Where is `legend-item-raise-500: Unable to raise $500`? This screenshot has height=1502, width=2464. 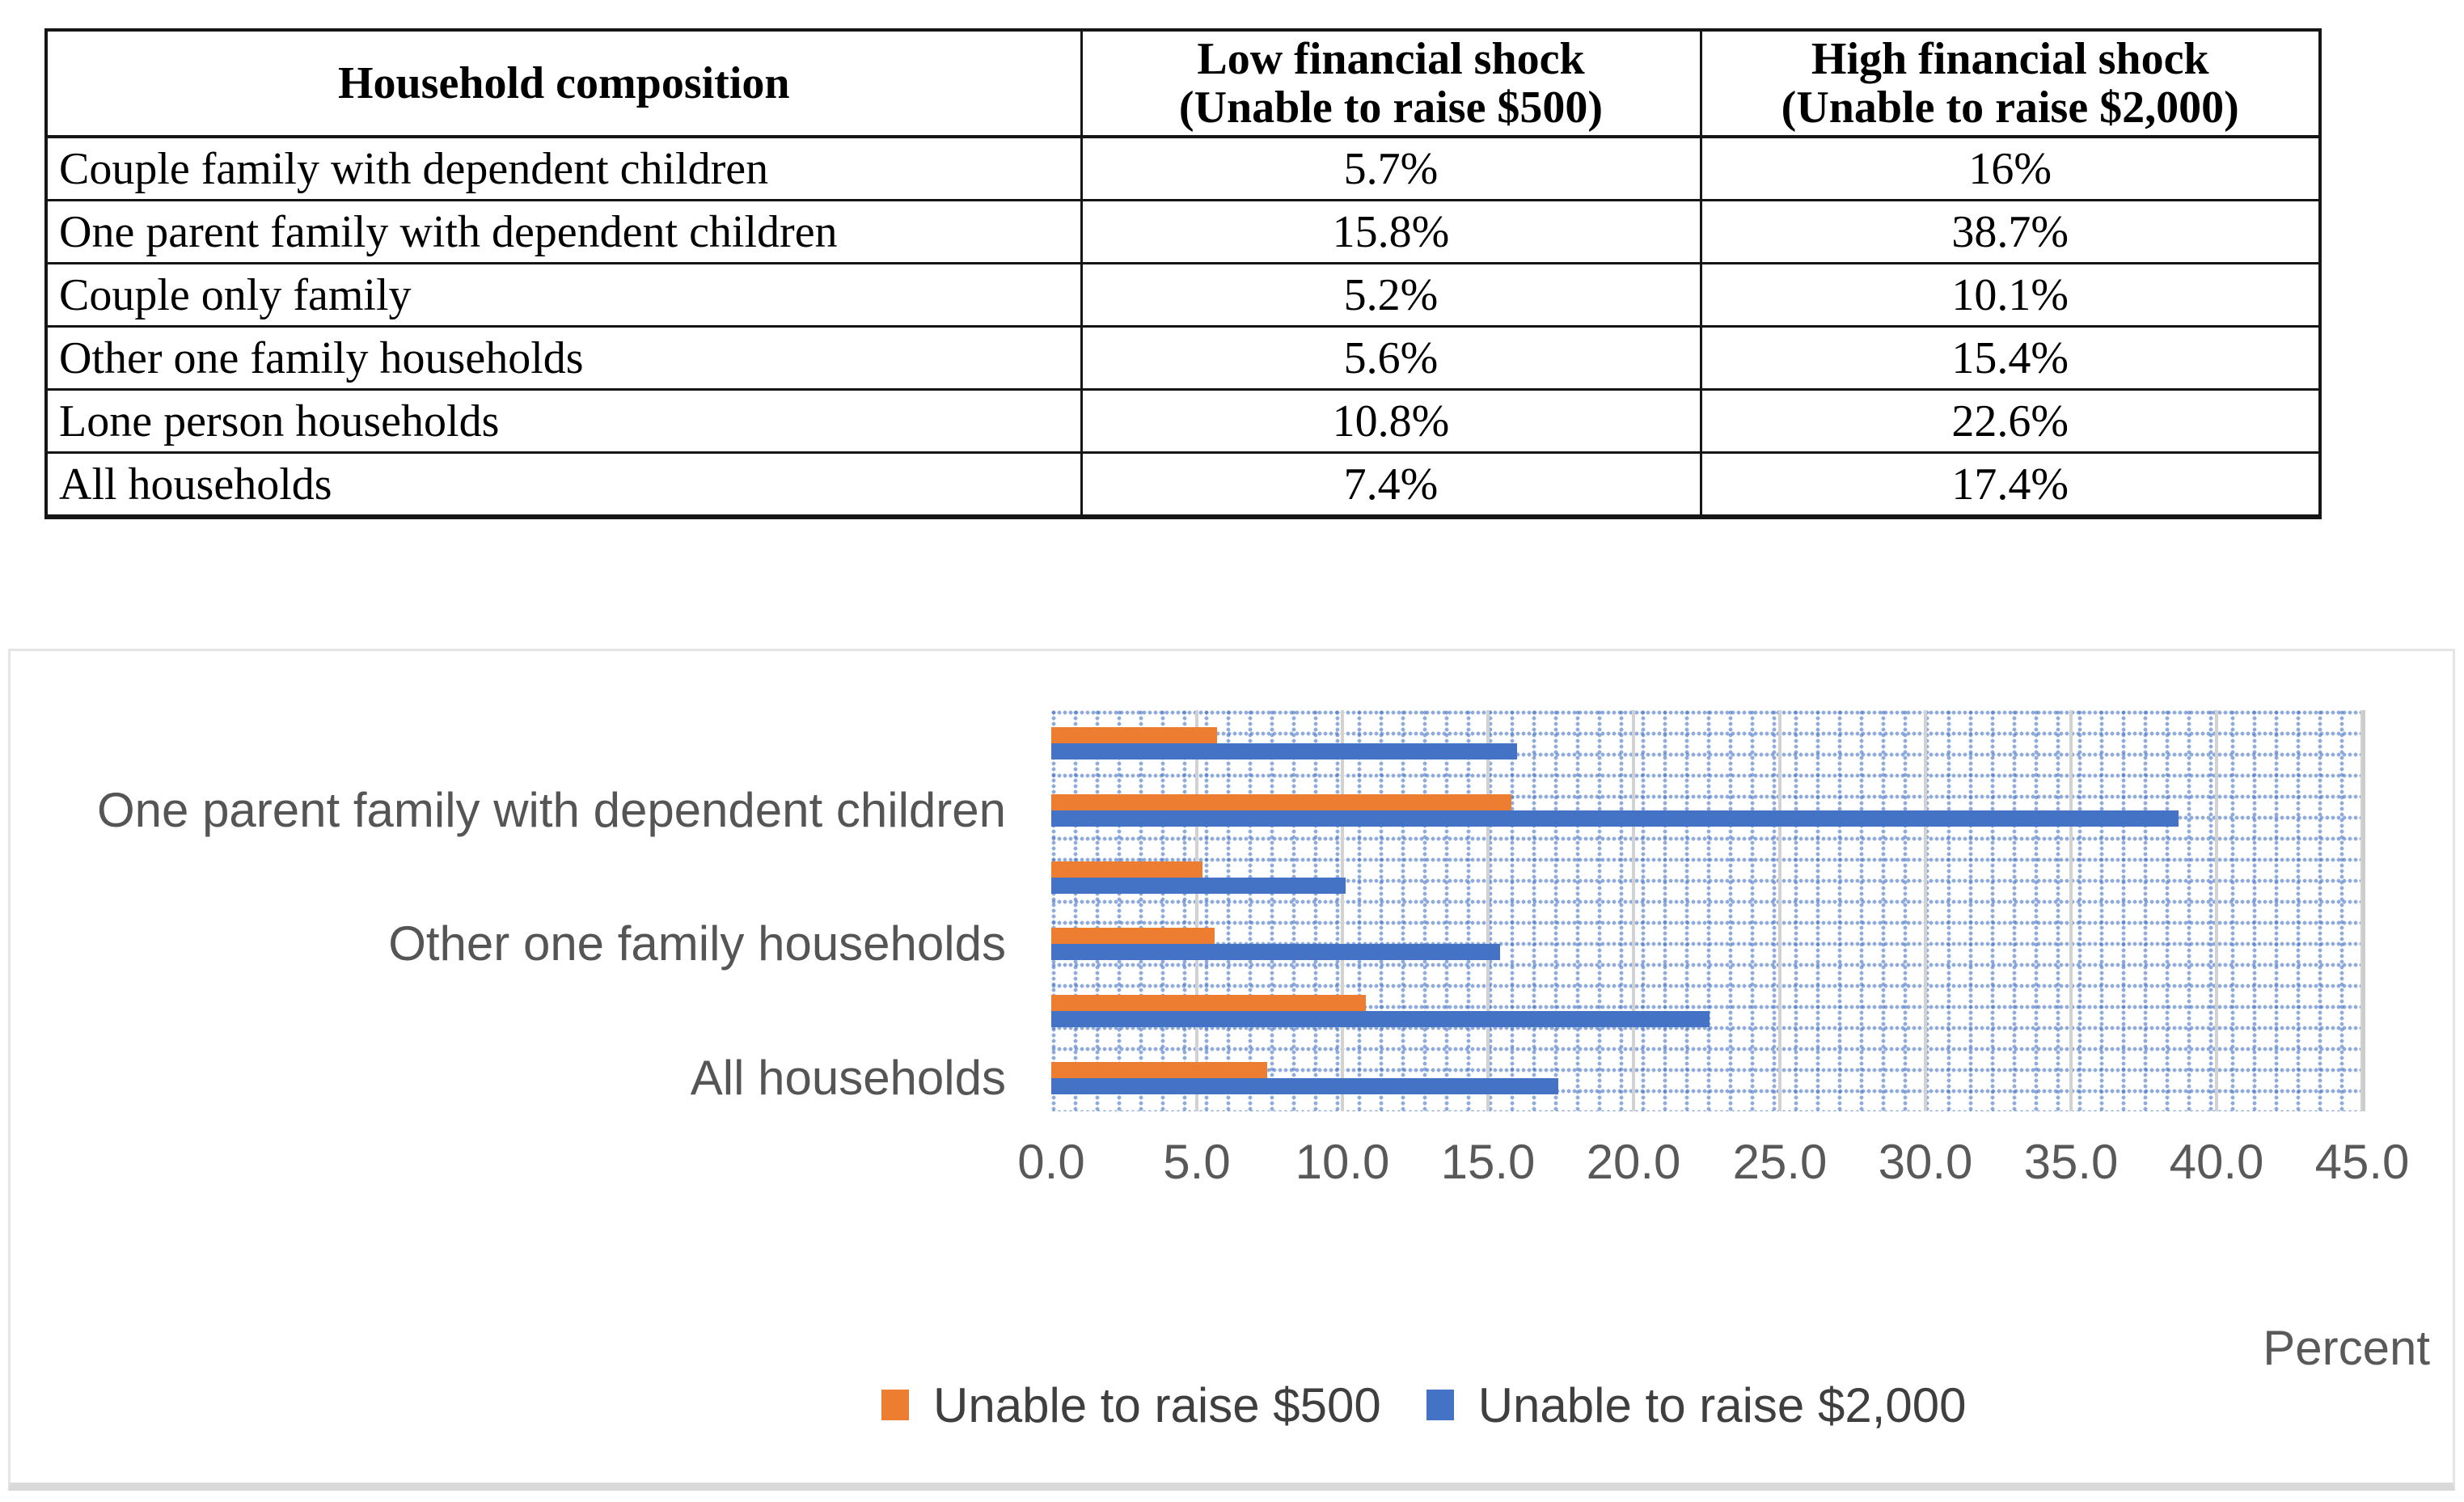 legend-item-raise-500: Unable to raise $500 is located at coordinates (1131, 1405).